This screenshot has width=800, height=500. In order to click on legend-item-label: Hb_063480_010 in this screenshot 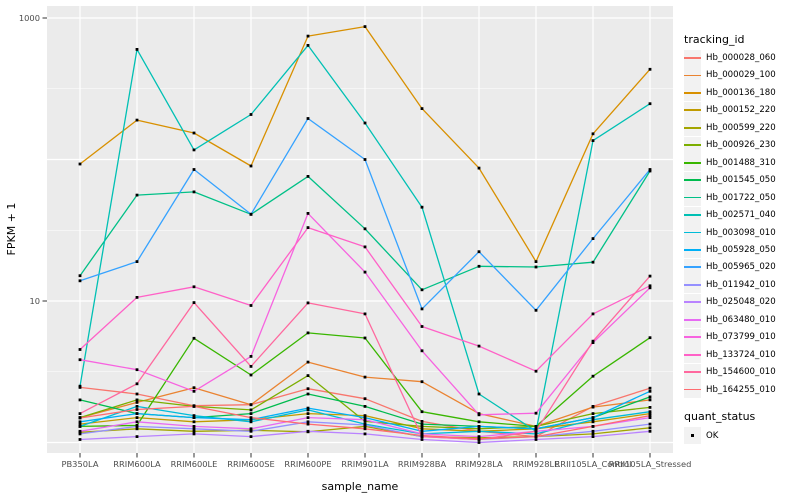, I will do `click(741, 319)`.